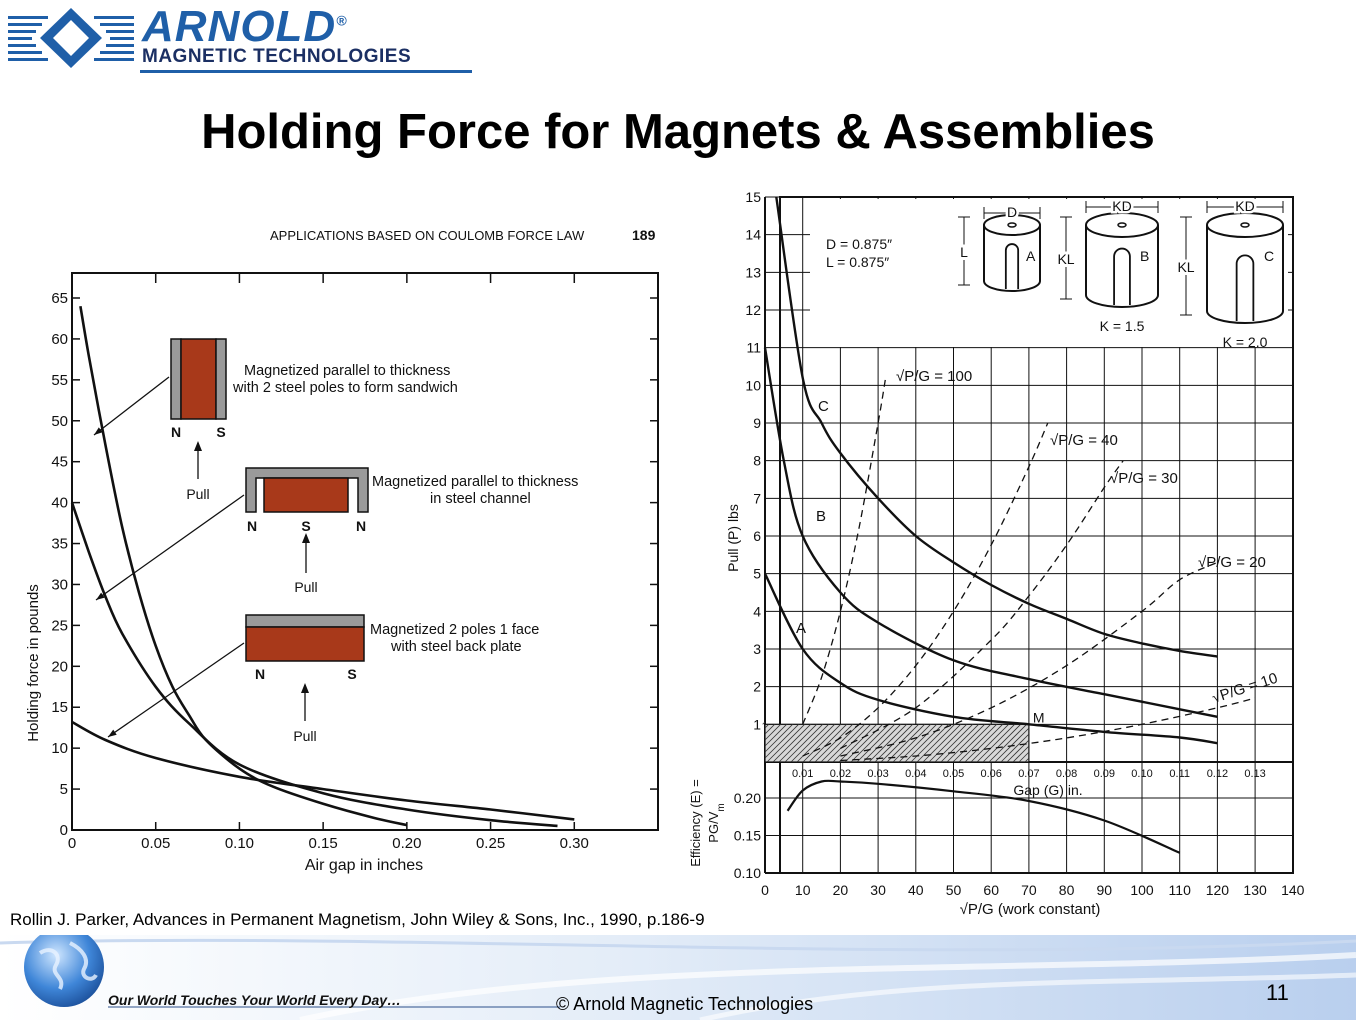 The image size is (1356, 1020). Describe the element at coordinates (1084, 440) in the screenshot. I see `work-constant-label: √P/G = 40` at that location.